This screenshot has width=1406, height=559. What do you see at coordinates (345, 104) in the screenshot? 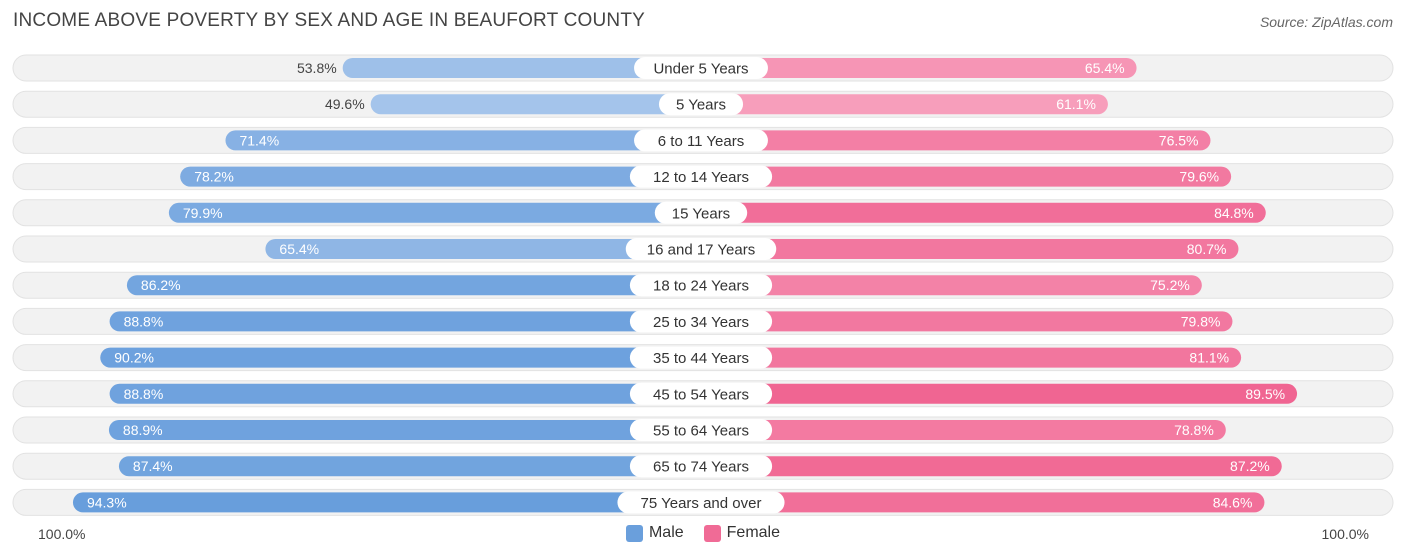
I see `male-value-label: 49.6%` at bounding box center [345, 104].